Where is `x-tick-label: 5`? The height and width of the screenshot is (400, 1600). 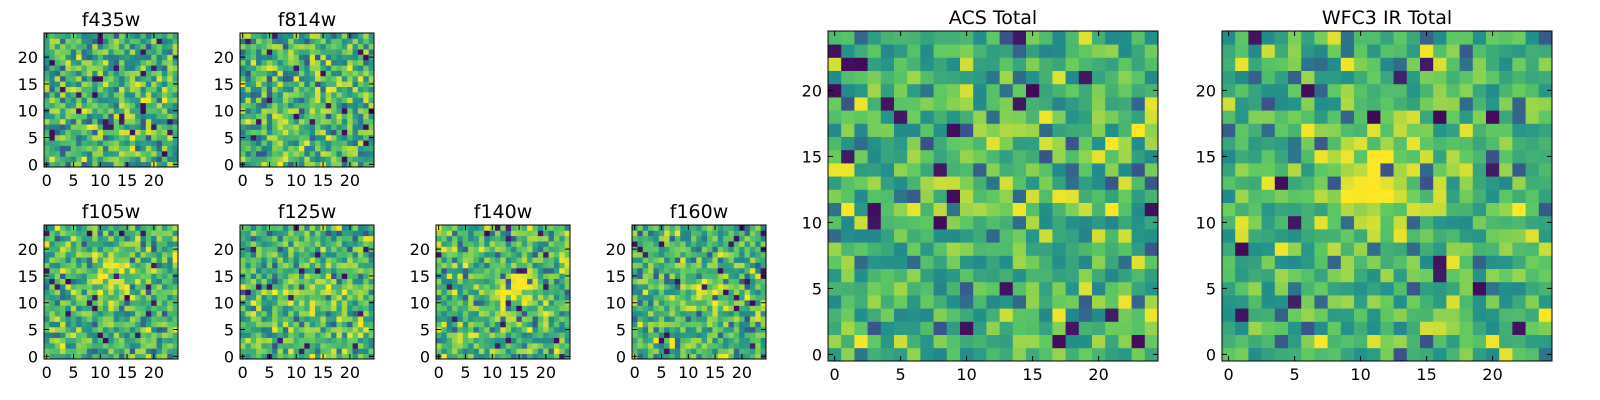
x-tick-label: 5 is located at coordinates (73, 372).